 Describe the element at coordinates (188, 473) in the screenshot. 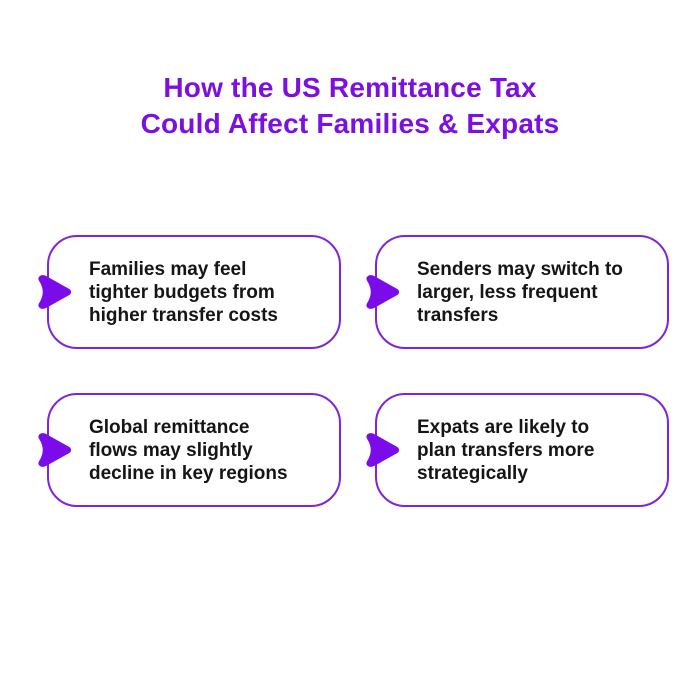

I see `card-text-line: decline in key regions` at that location.